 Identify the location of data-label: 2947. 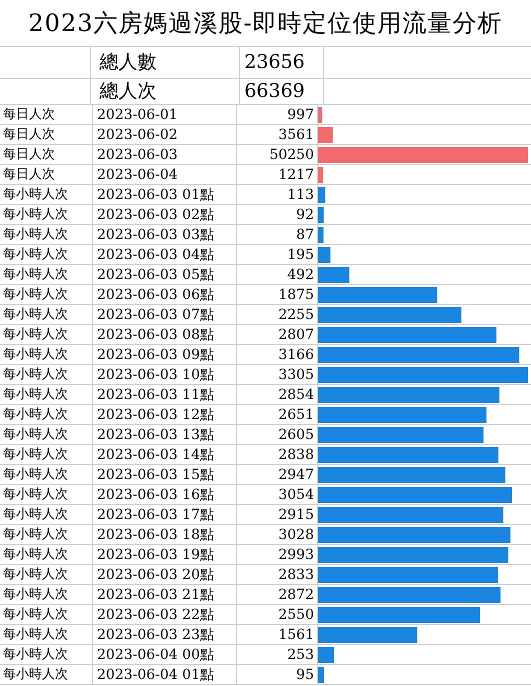
(277, 475).